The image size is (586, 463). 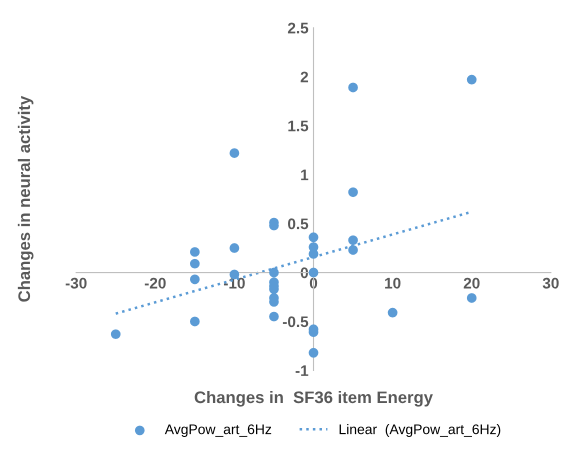 What do you see at coordinates (550, 283) in the screenshot?
I see `x-tick-label: 30` at bounding box center [550, 283].